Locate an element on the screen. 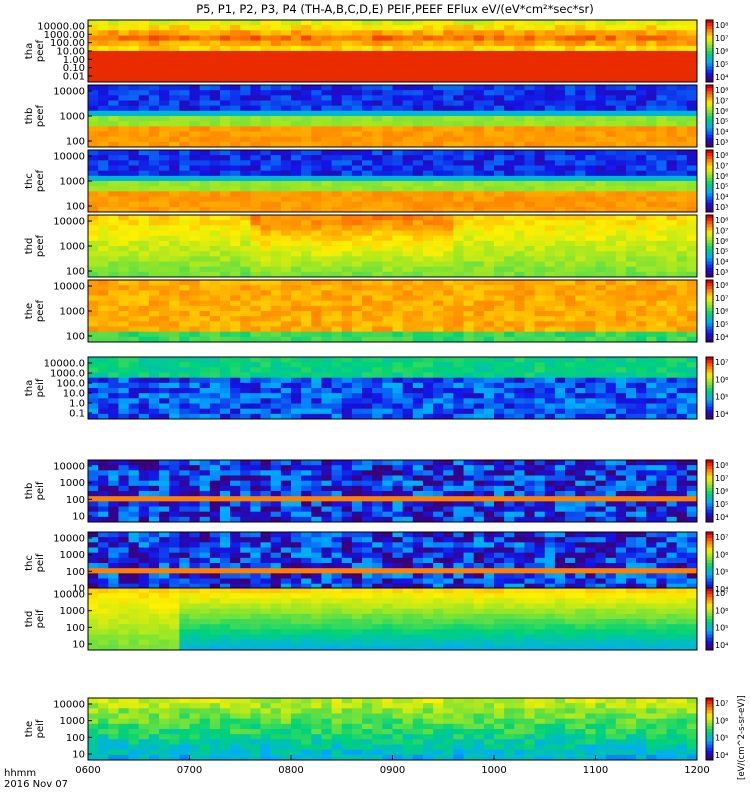 This screenshot has height=800, width=750. colorbar-tick-label: 10⁷ is located at coordinates (721, 230).